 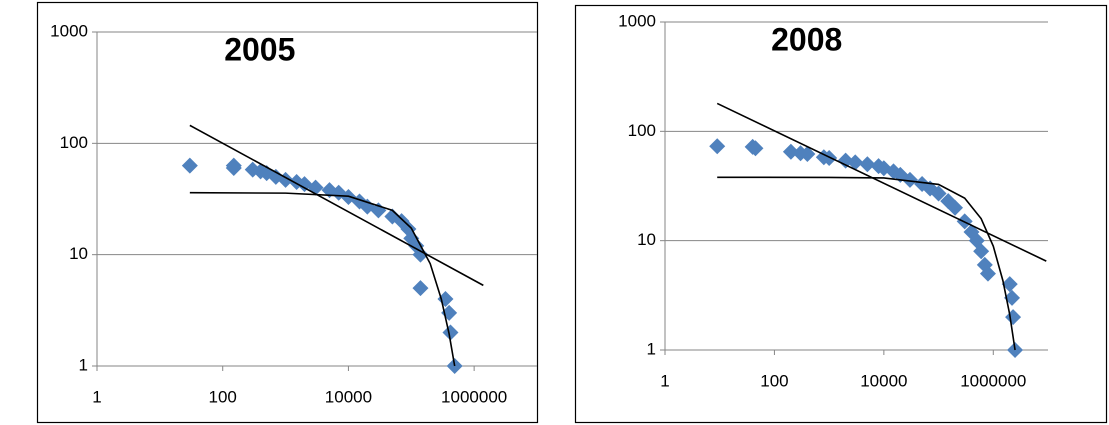 What do you see at coordinates (259, 49) in the screenshot?
I see `chart-title: 2005` at bounding box center [259, 49].